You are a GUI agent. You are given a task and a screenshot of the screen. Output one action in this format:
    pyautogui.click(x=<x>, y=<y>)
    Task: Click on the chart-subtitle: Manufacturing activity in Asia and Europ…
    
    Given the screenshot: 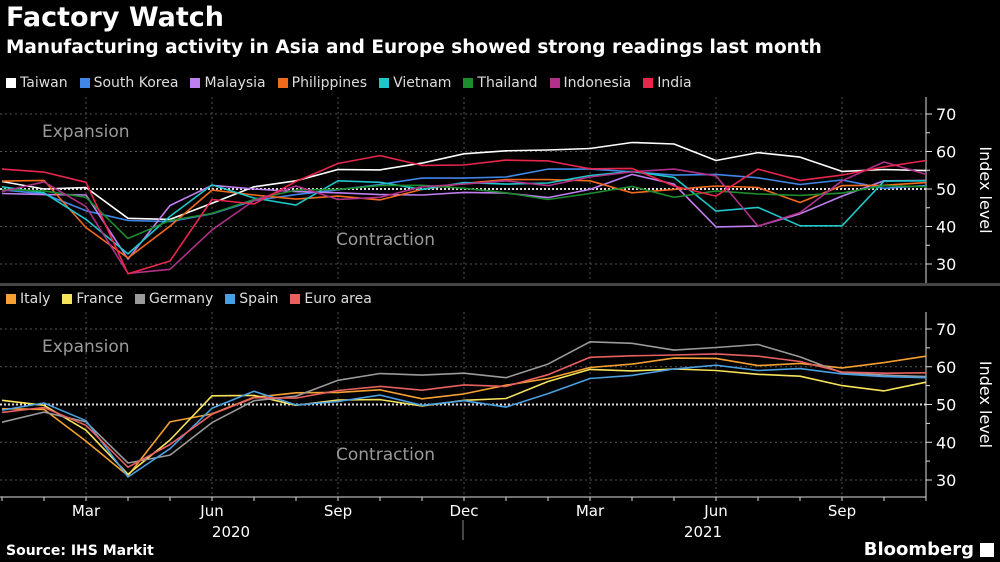 What is the action you would take?
    pyautogui.click(x=414, y=47)
    